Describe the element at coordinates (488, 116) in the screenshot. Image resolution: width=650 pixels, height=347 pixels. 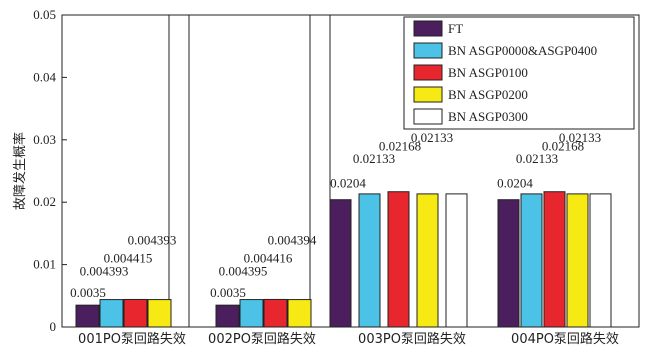
I see `legend-label: BN ASGP0300` at that location.